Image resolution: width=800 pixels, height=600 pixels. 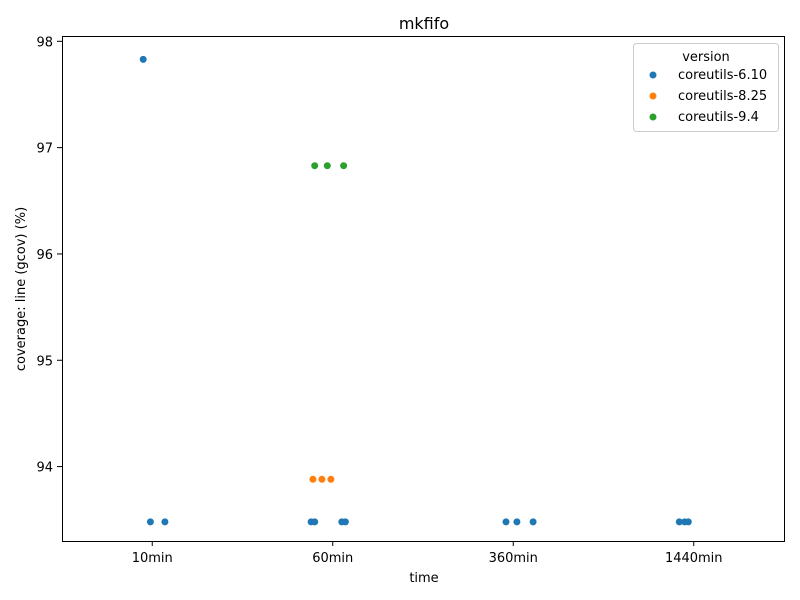 I want to click on y-axis: 94 95 96 97 98, so click(x=49, y=255).